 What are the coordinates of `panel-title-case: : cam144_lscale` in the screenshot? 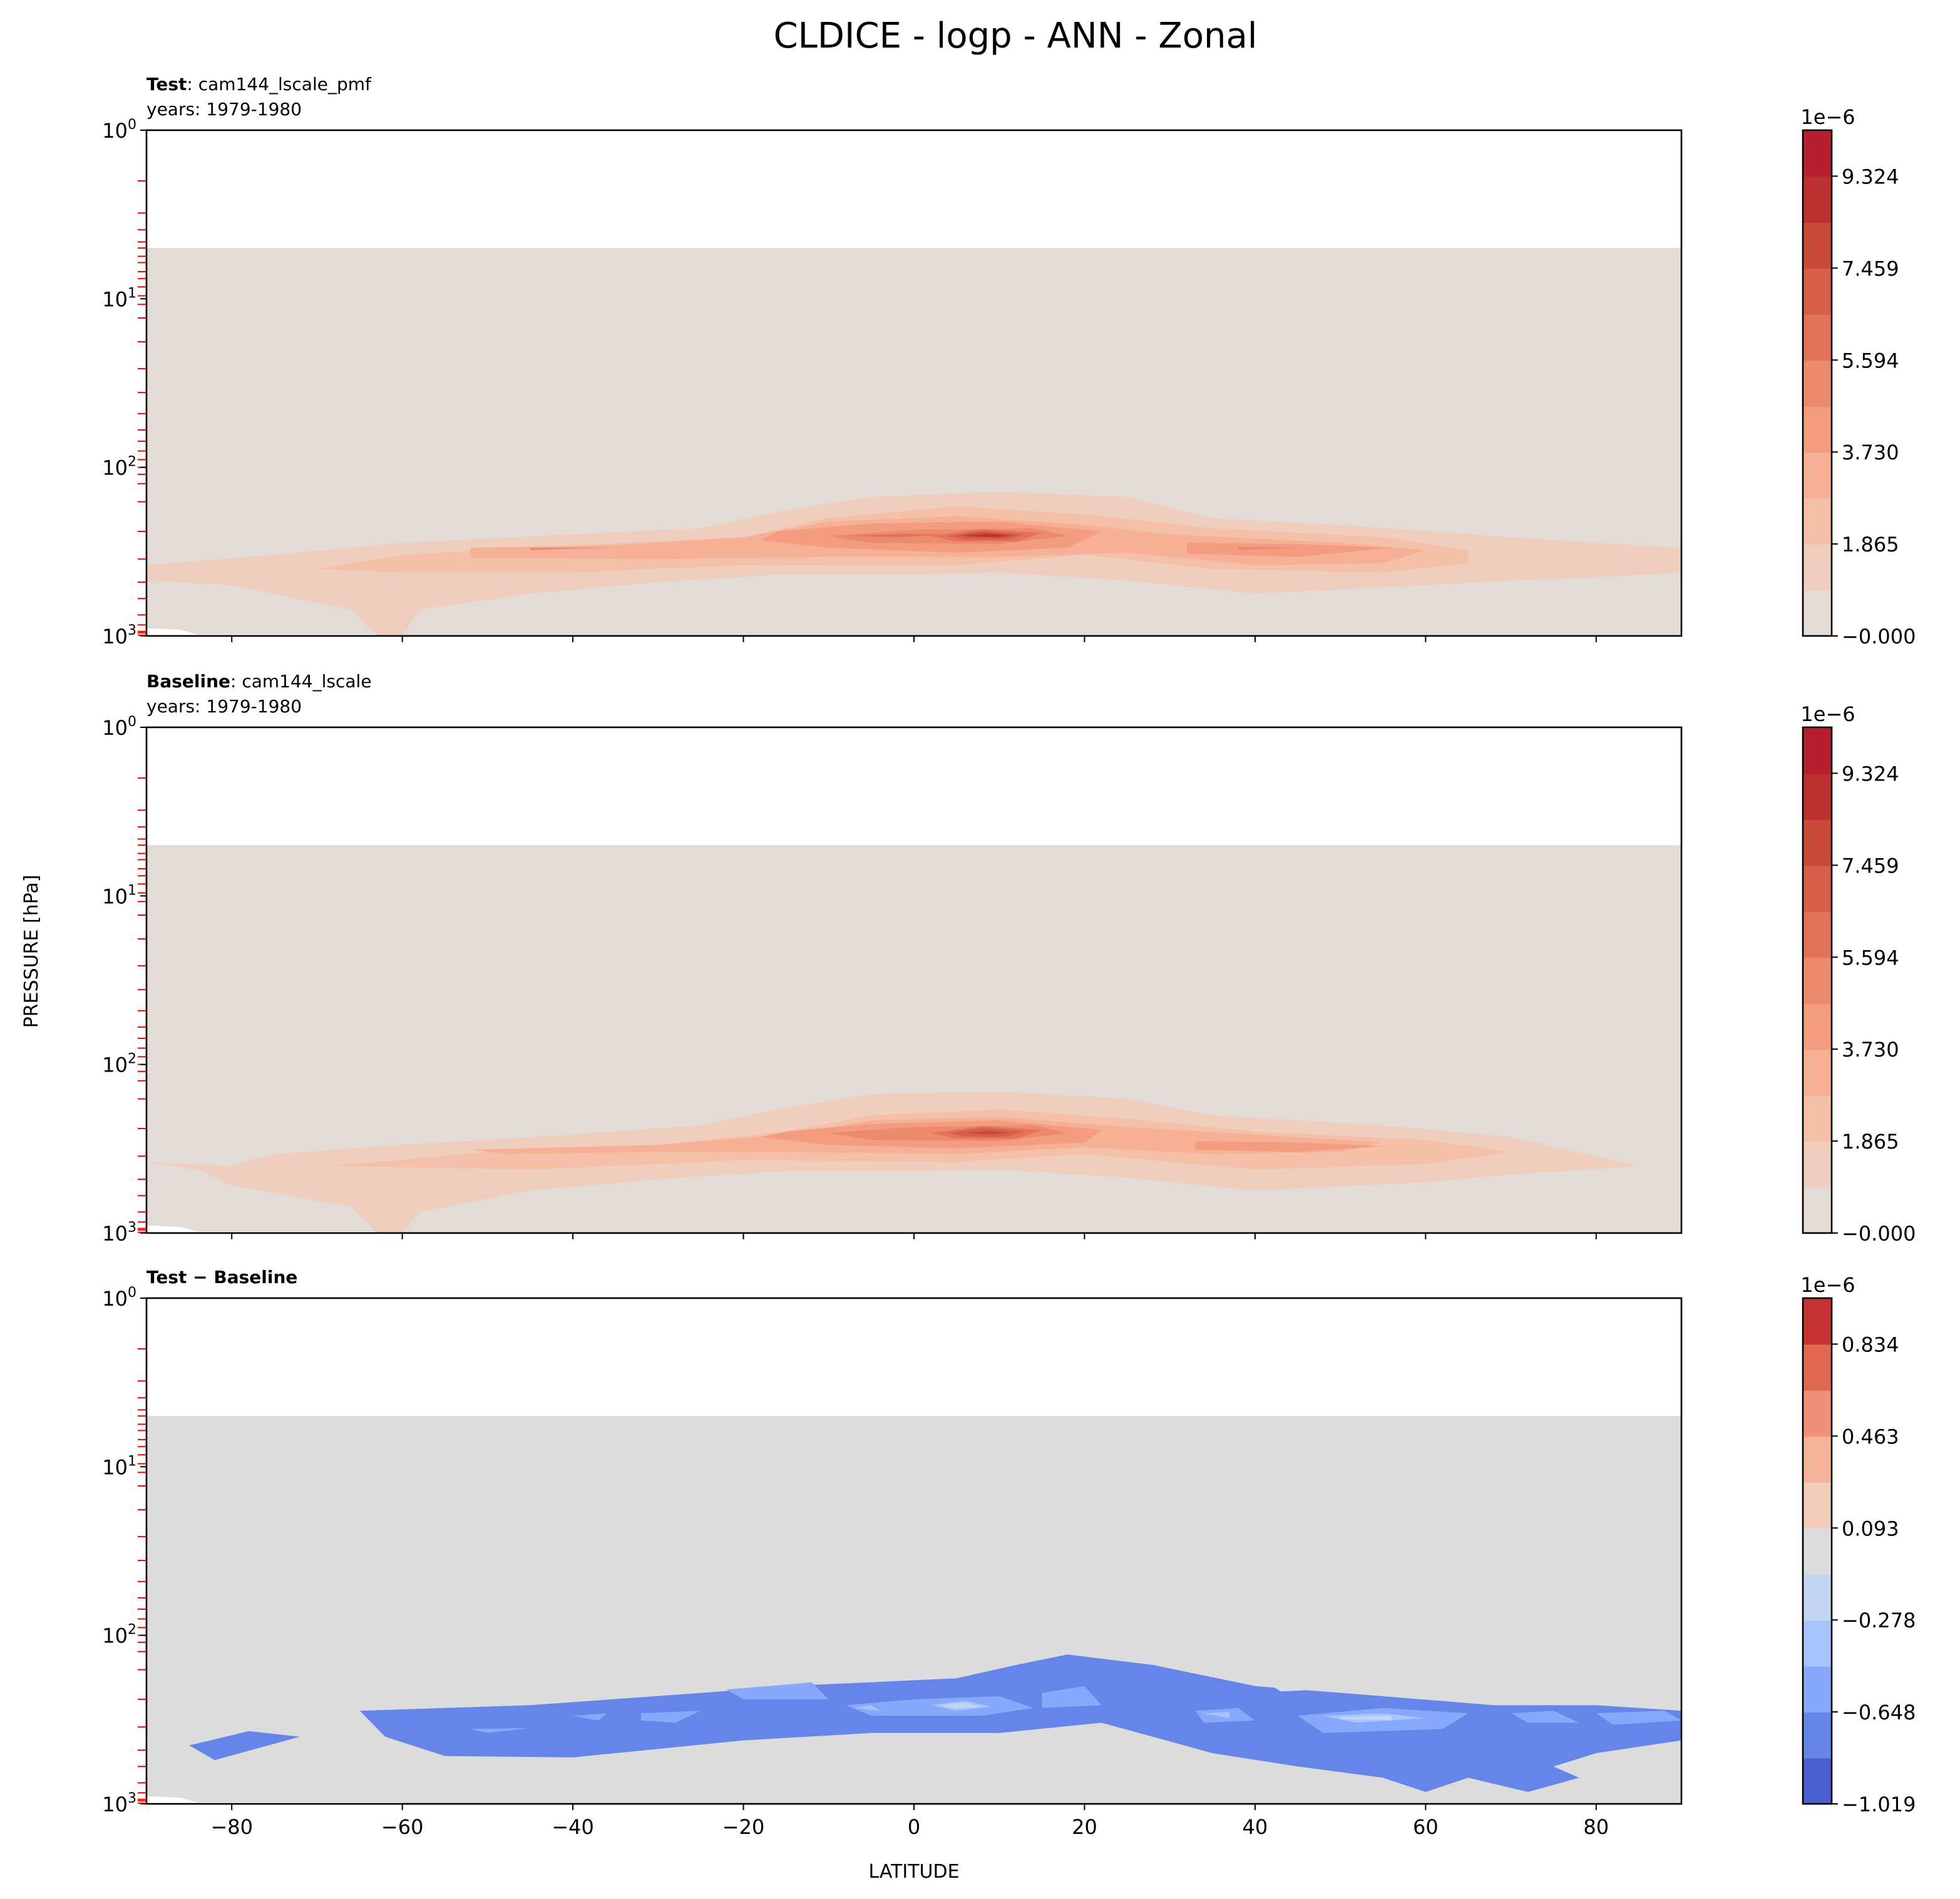 It's located at (301, 681).